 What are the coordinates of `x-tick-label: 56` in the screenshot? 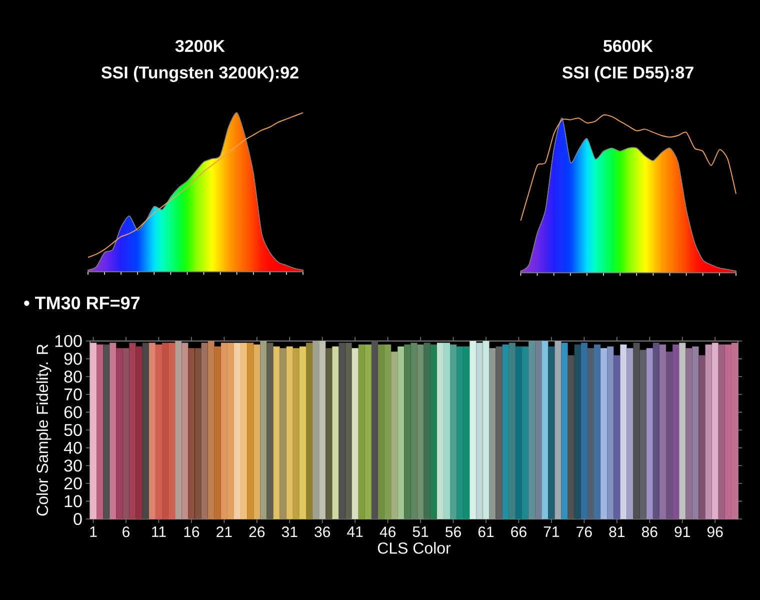 It's located at (453, 532).